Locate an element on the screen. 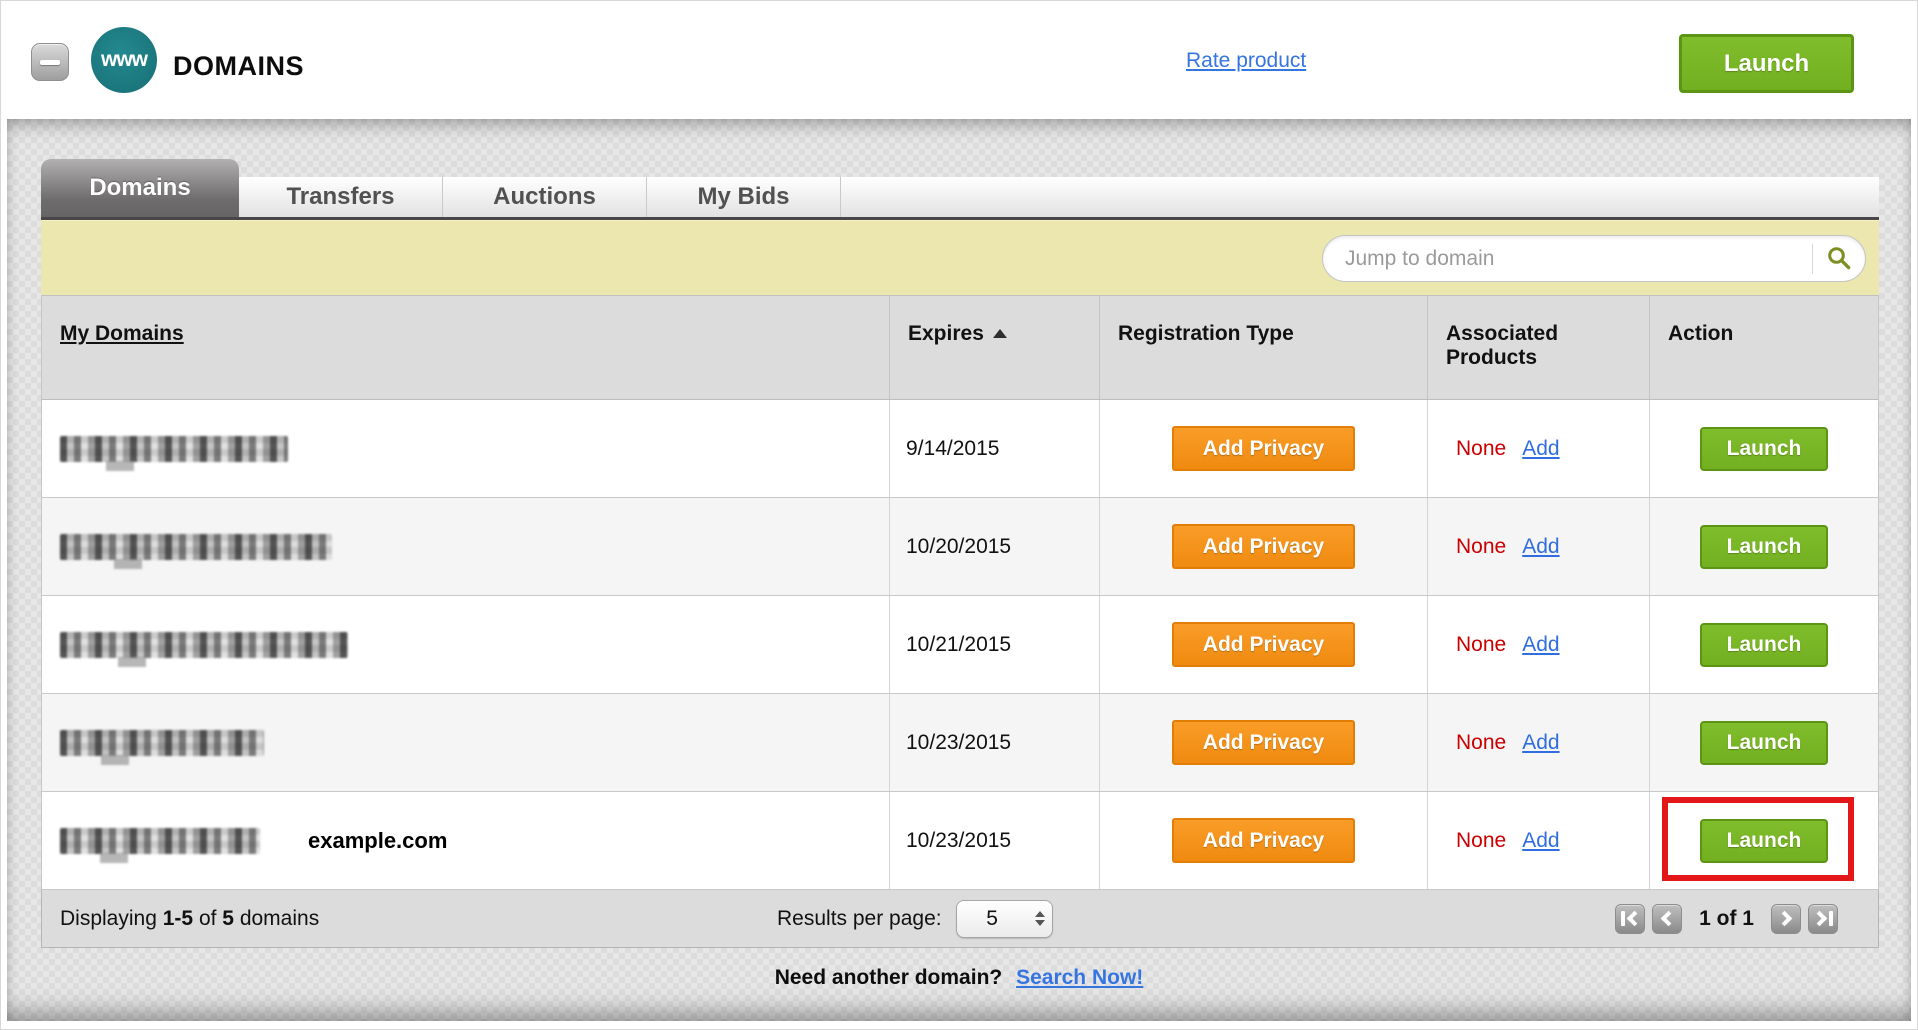 This screenshot has height=1030, width=1918. tab-strip is located at coordinates (960, 197).